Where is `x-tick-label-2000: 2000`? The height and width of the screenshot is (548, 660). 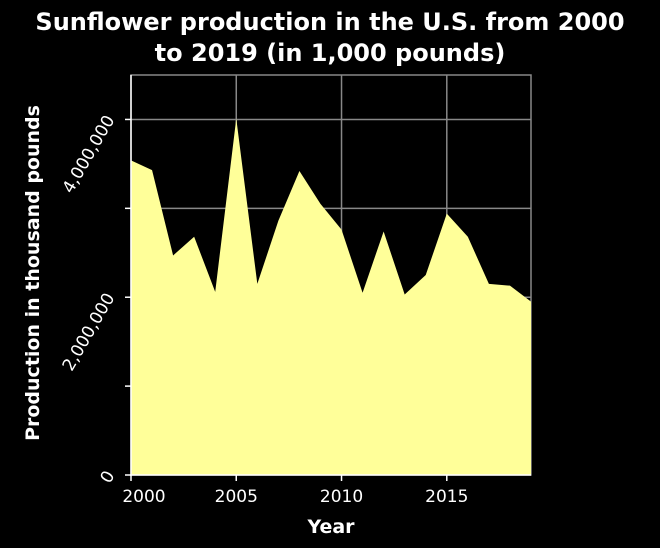 x-tick-label-2000: 2000 is located at coordinates (143, 497).